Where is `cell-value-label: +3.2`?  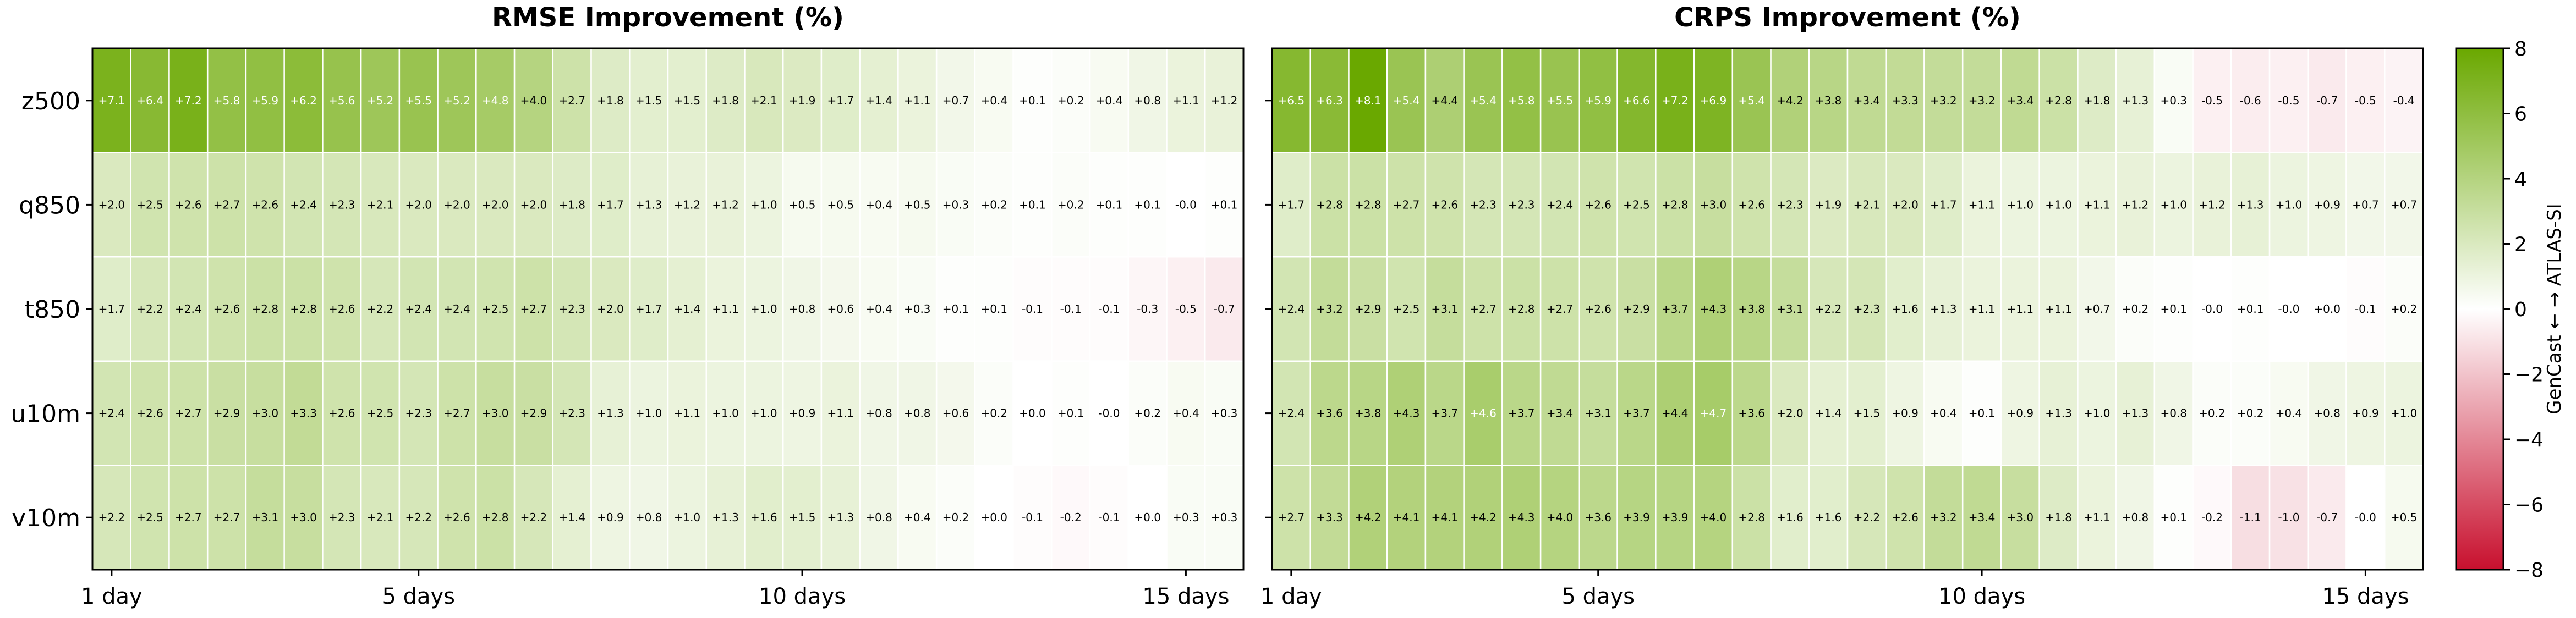 cell-value-label: +3.2 is located at coordinates (1944, 517).